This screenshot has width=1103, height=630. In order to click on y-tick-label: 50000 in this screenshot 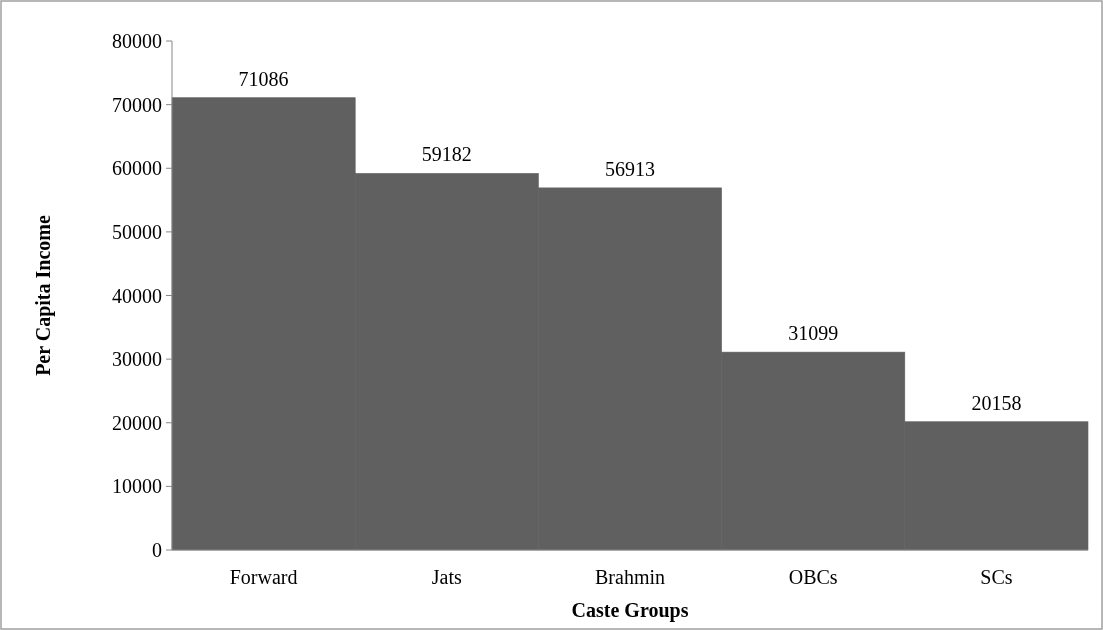, I will do `click(137, 231)`.